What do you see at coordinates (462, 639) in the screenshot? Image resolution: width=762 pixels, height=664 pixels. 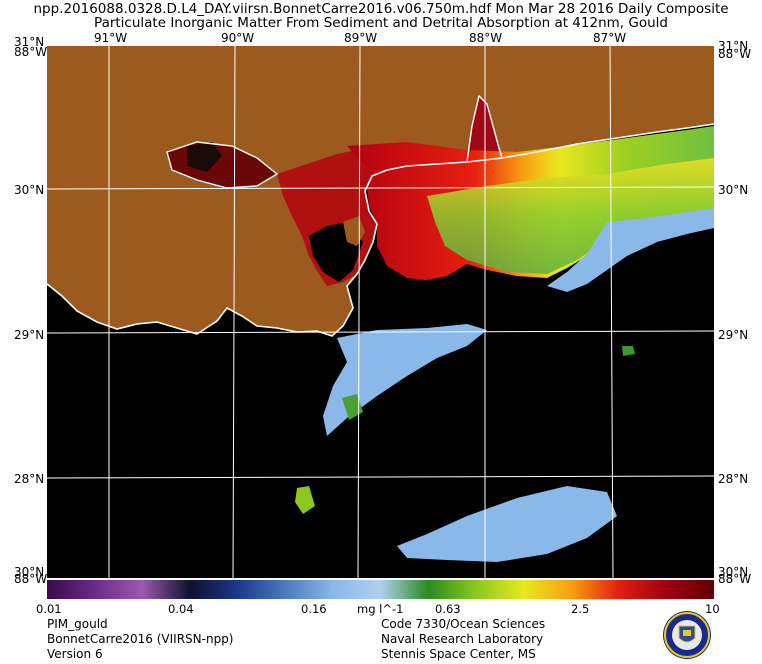 I see `footer-right-lab: Naval Research Laboratory` at bounding box center [462, 639].